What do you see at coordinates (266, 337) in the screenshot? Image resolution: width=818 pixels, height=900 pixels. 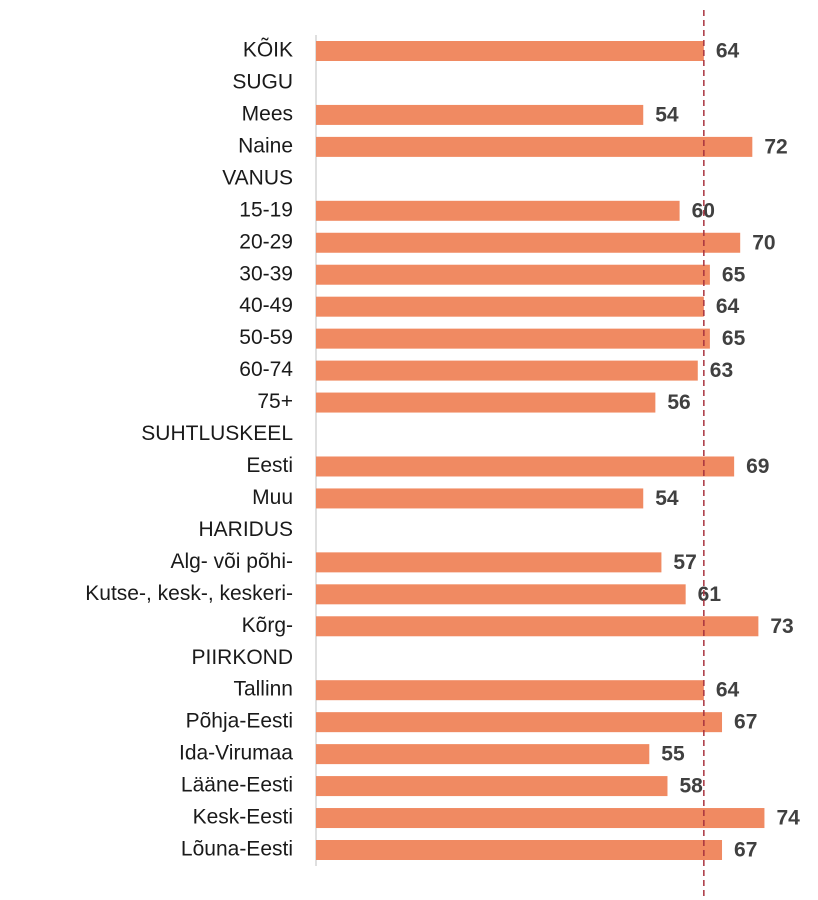 I see `category-label: 50-59` at bounding box center [266, 337].